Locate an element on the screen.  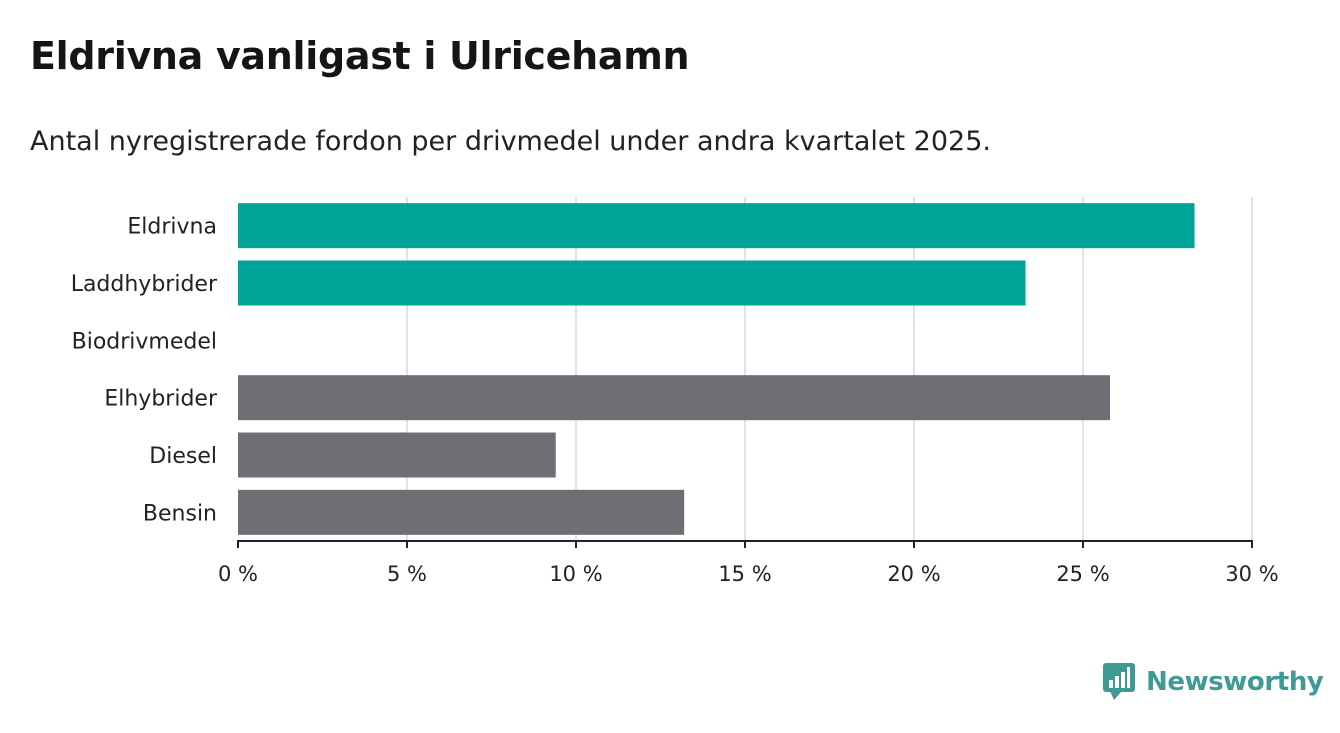
x-axis: 0 % 5 % 10 % 15 % 20 % 25 % 30 % is located at coordinates (748, 563).